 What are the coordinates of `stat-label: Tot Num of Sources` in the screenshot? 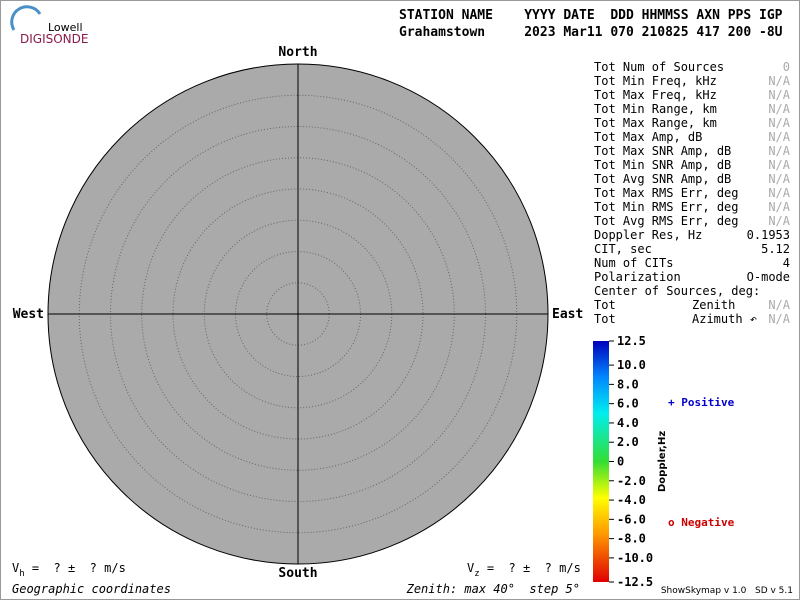 It's located at (659, 67).